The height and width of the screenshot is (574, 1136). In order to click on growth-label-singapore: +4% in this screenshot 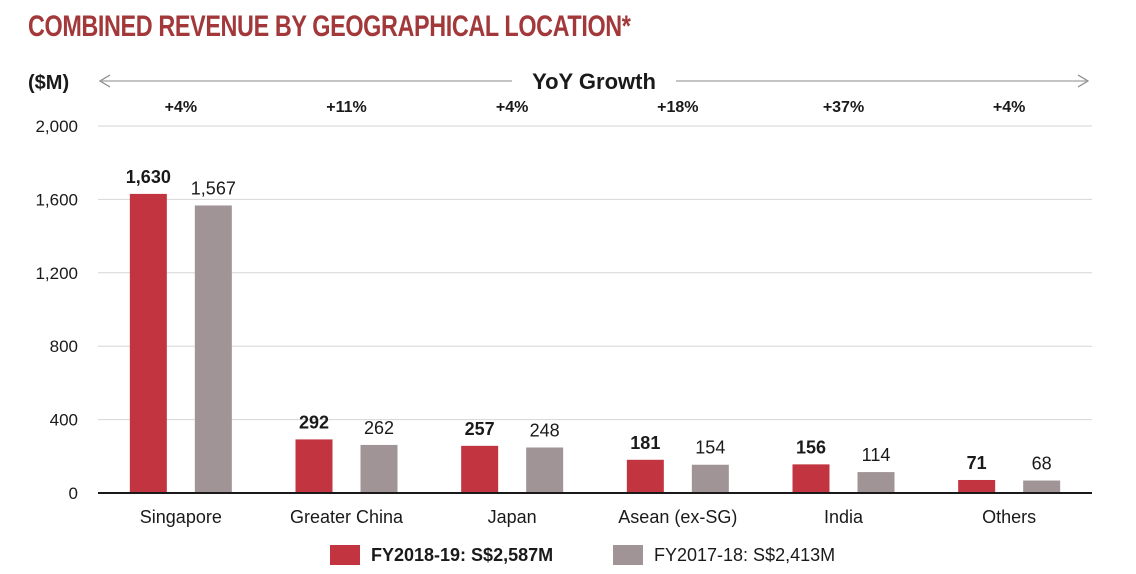, I will do `click(181, 107)`.